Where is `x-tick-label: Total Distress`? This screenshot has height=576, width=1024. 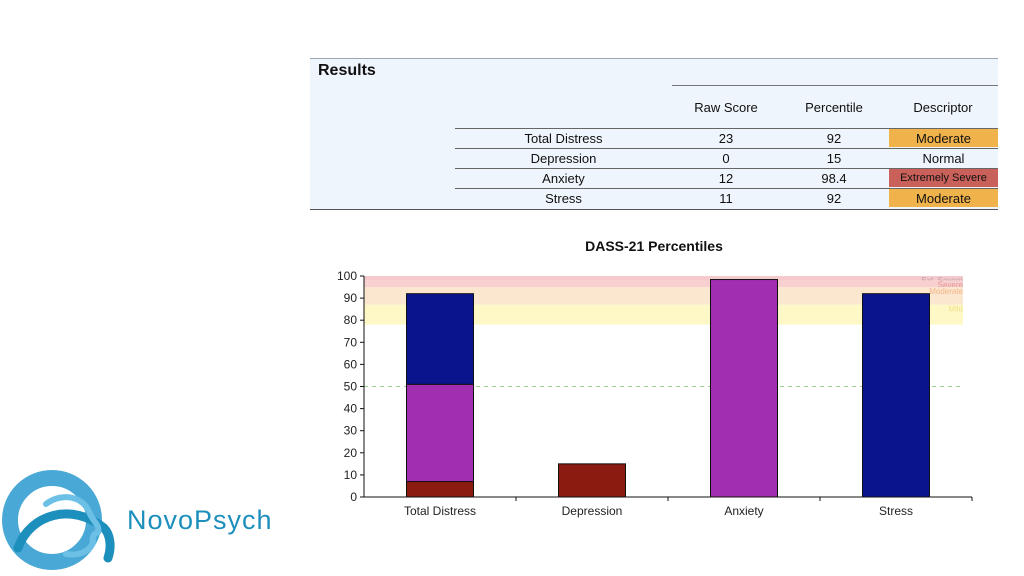
x-tick-label: Total Distress is located at coordinates (440, 511).